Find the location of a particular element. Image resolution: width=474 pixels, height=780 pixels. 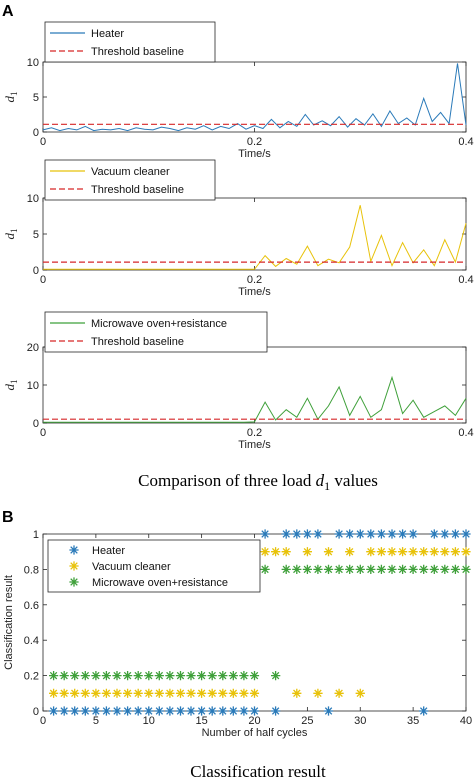

legend-label: Heater is located at coordinates (108, 551).